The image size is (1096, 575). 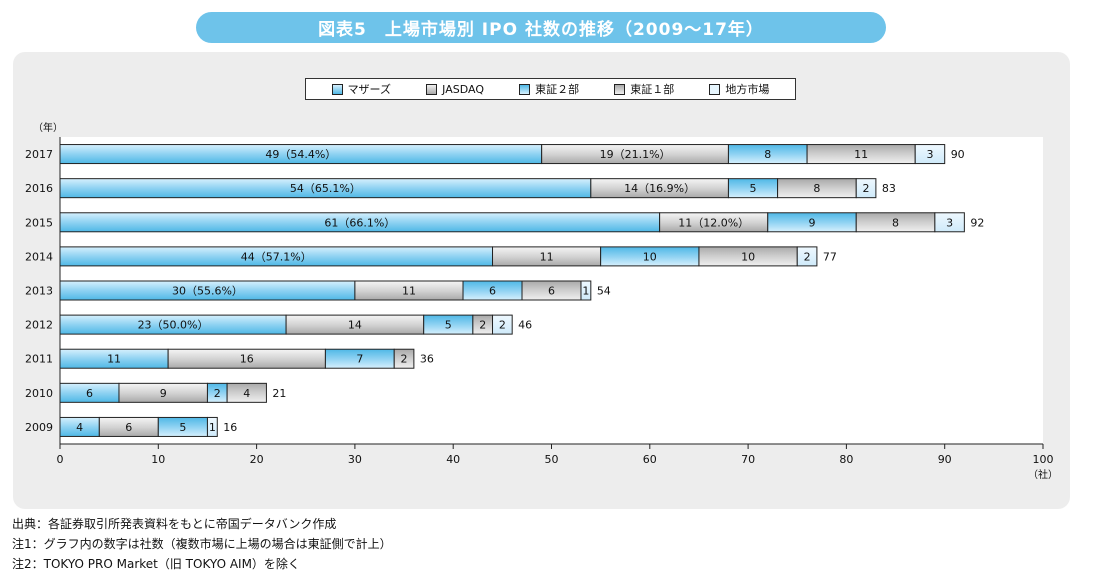 What do you see at coordinates (846, 459) in the screenshot?
I see `x-tick-label-80: 80` at bounding box center [846, 459].